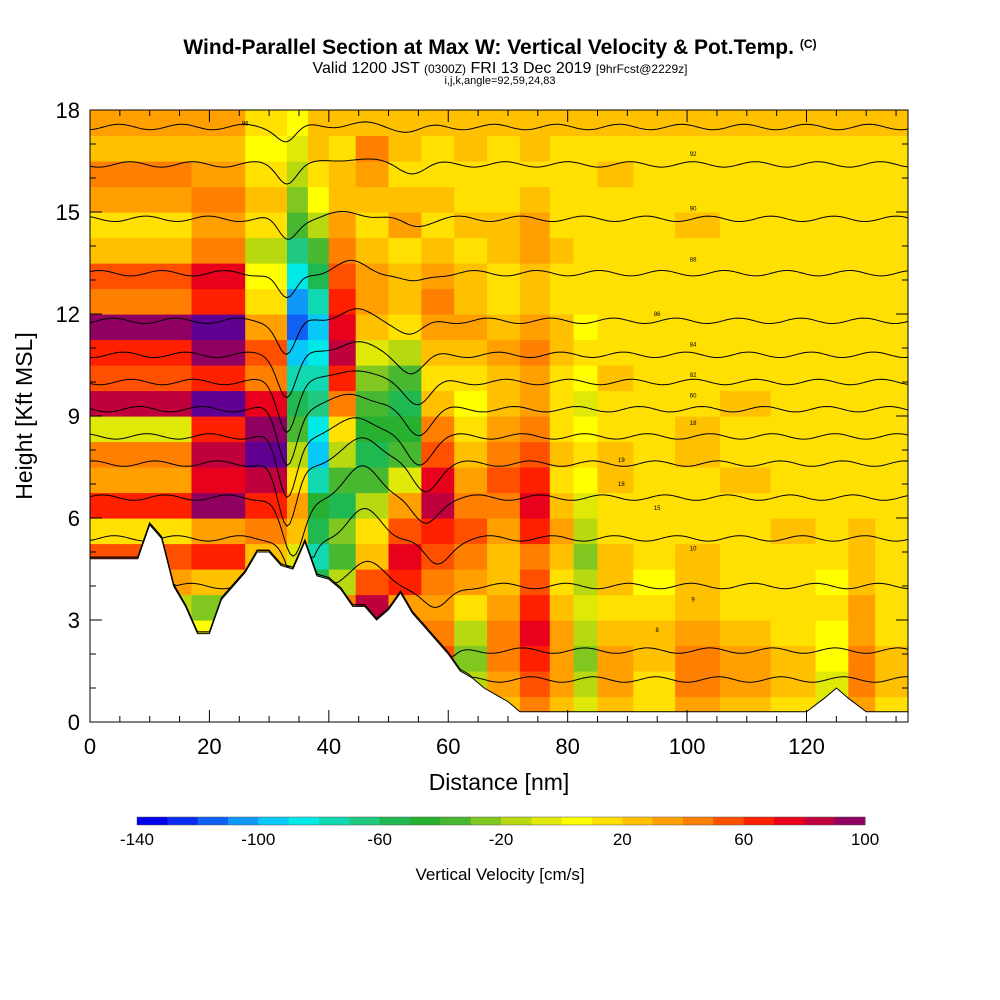 This screenshot has width=1000, height=1000. Describe the element at coordinates (209, 746) in the screenshot. I see `x-tick-label: 20` at that location.